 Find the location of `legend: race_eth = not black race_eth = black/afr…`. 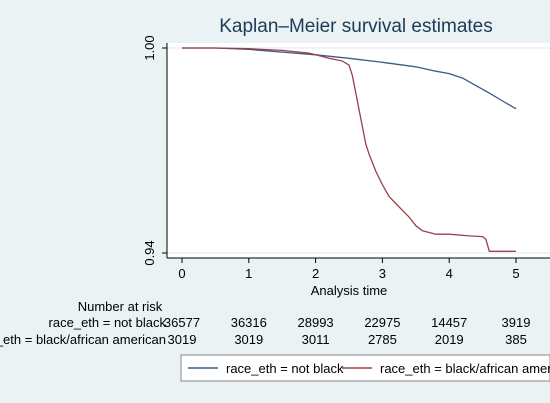

legend: race_eth = not black race_eth = black/afr… is located at coordinates (365, 368).